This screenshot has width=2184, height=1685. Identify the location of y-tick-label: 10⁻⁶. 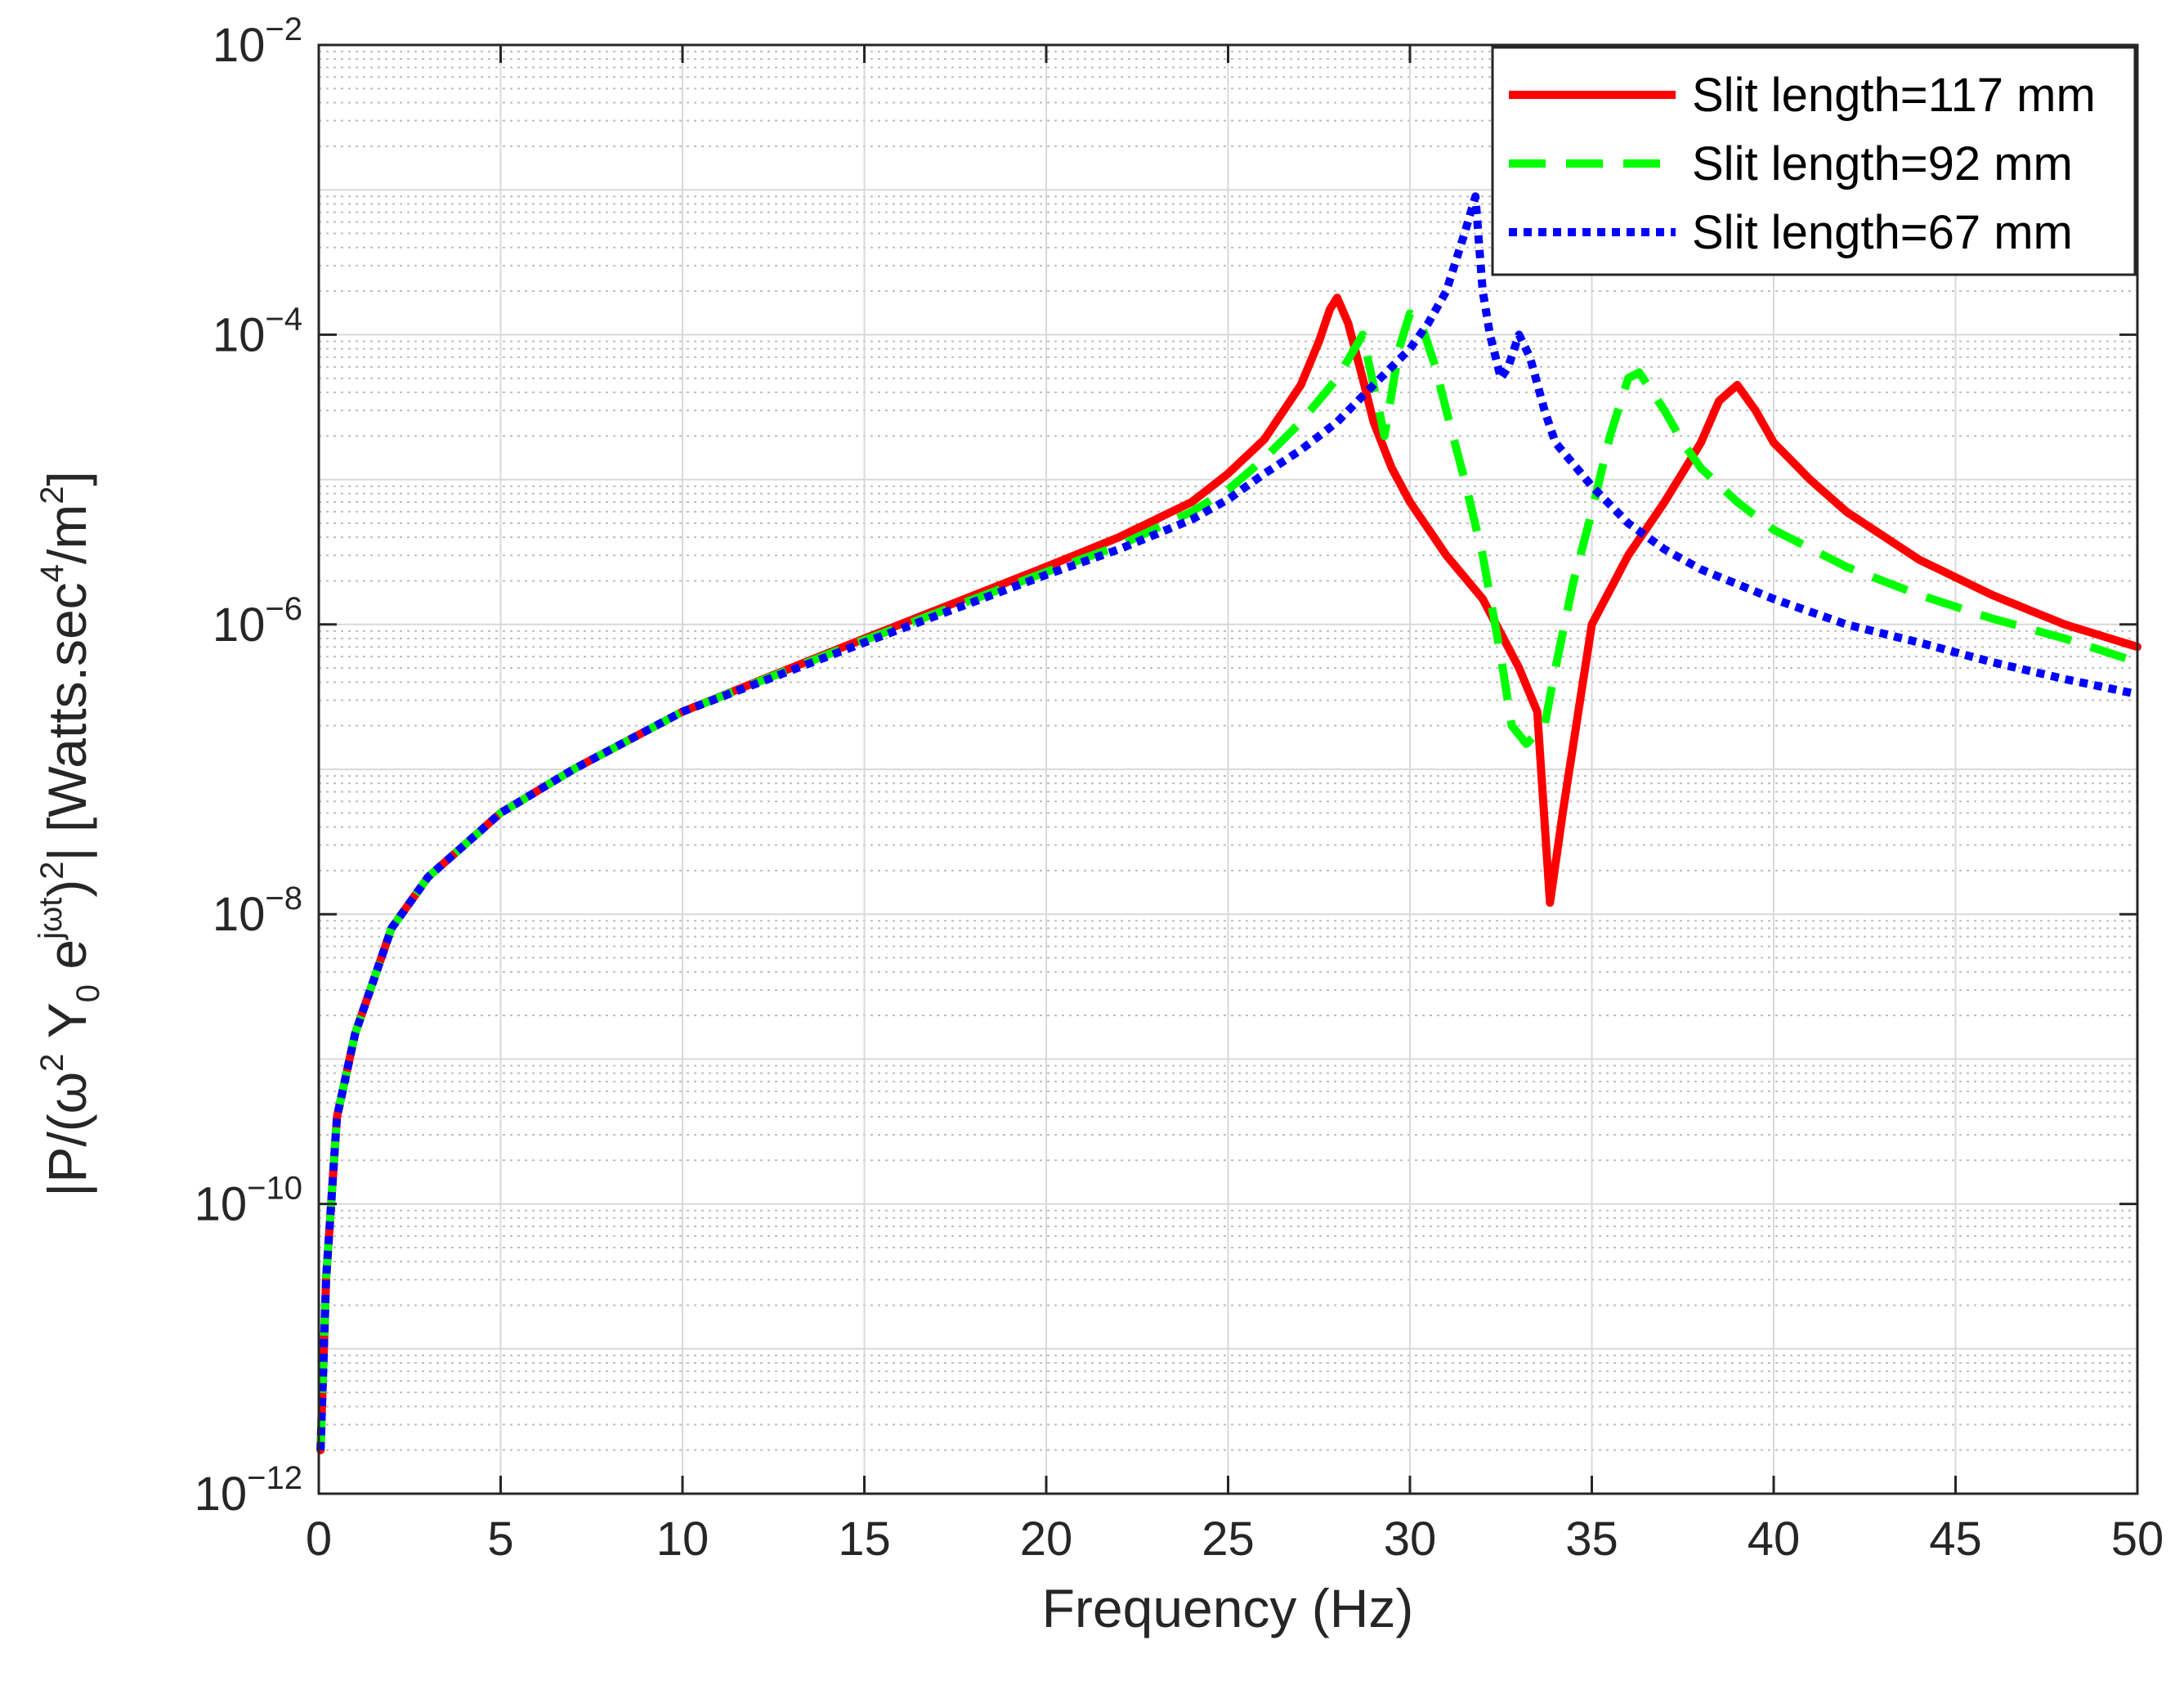
(257, 621).